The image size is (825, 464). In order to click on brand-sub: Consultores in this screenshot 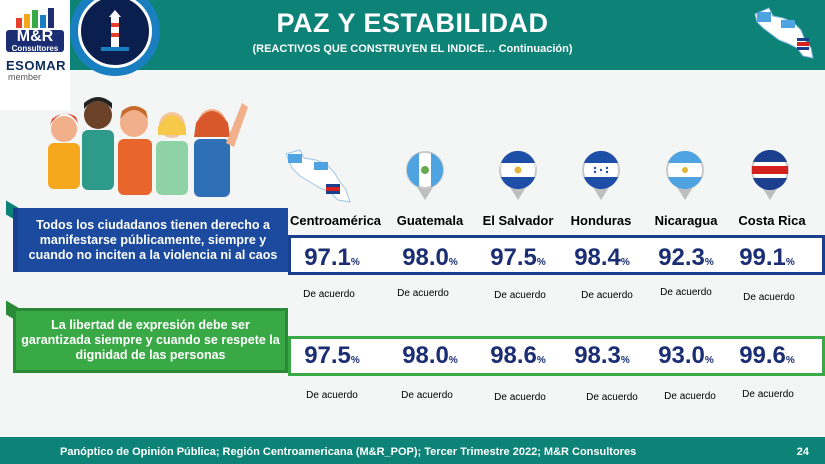, I will do `click(35, 48)`.